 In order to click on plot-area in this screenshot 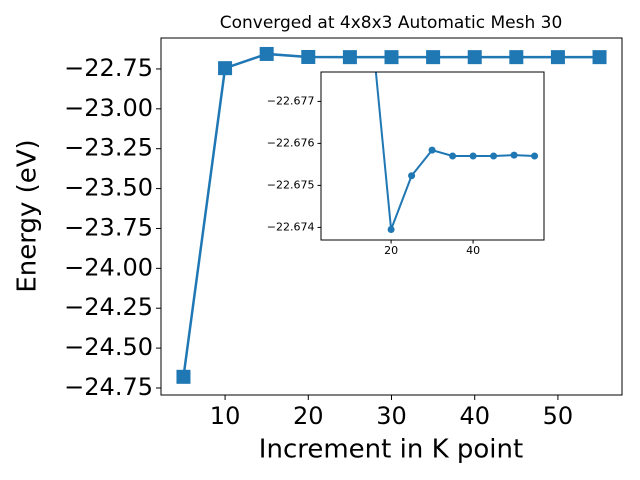, I will do `click(456, 152)`.